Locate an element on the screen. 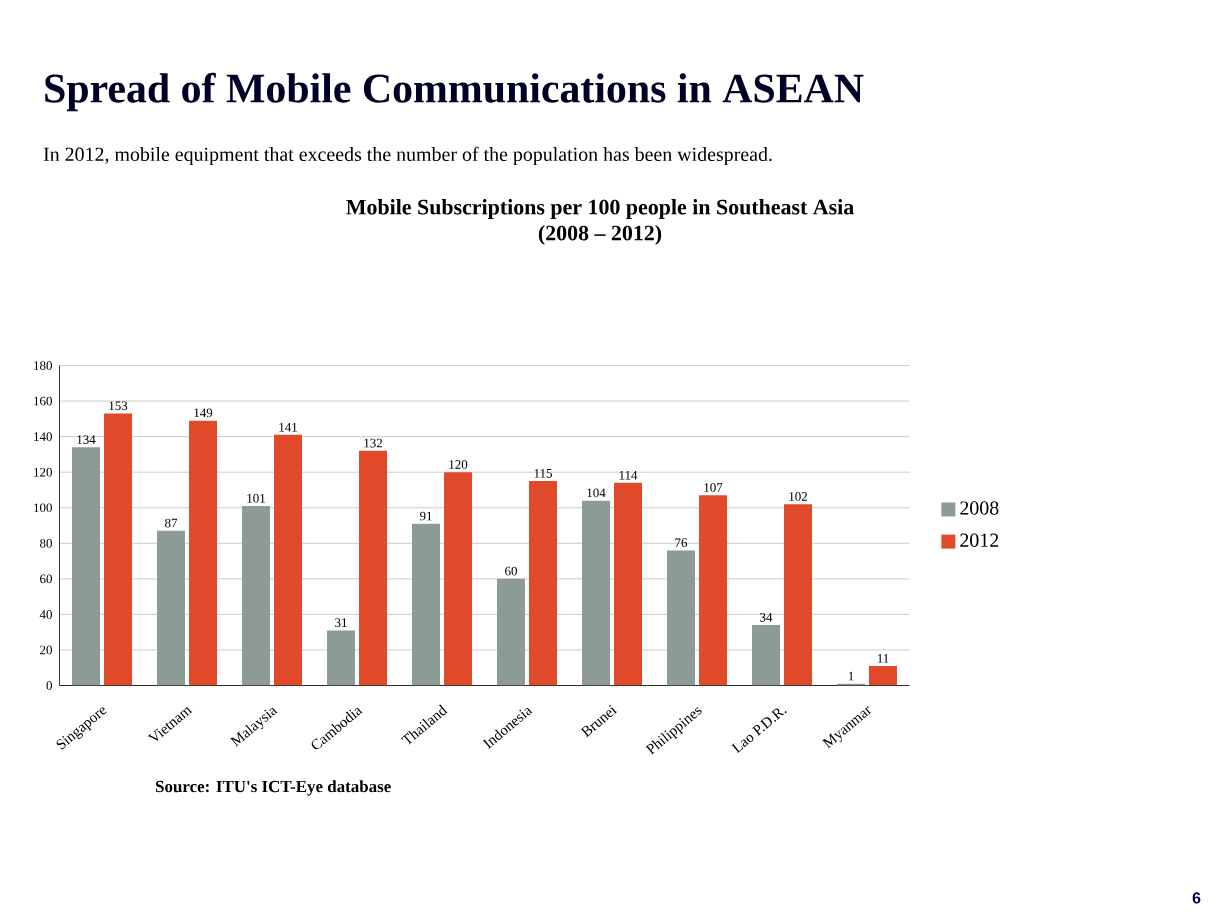  text: Spread of Mobile Communications in ASEAN is located at coordinates (454, 92).